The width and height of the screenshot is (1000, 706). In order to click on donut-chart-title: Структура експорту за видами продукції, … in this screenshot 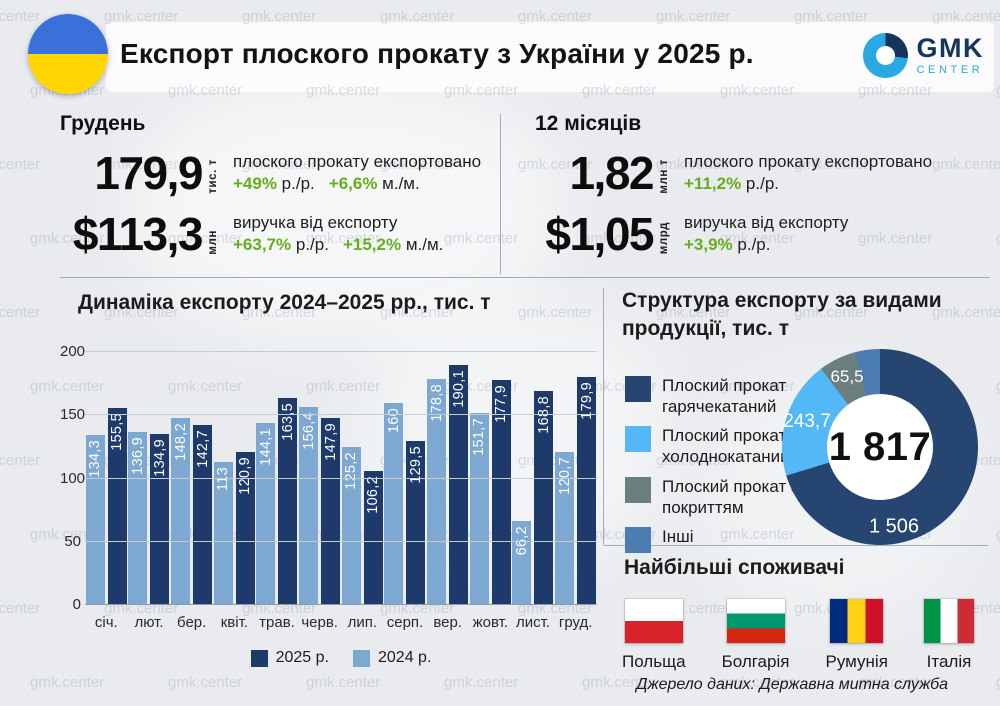, I will do `click(782, 315)`.